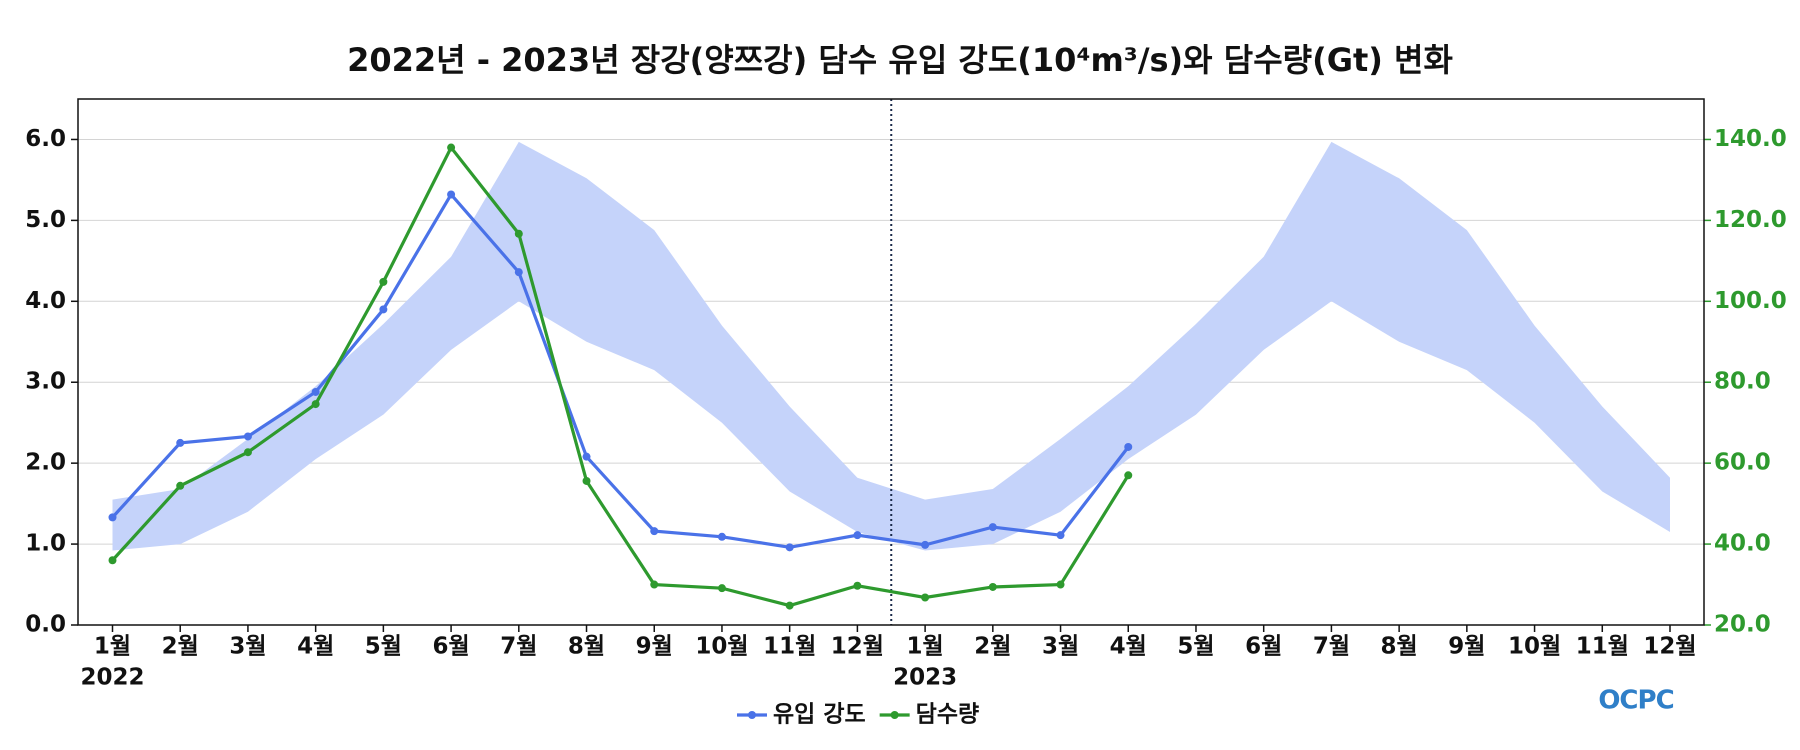  I want to click on y2-tick-label: 20.0, so click(1742, 625).